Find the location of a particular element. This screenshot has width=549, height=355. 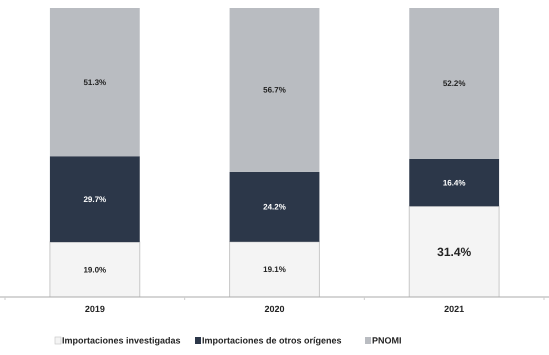

x-tick-label: 2020 is located at coordinates (274, 309).